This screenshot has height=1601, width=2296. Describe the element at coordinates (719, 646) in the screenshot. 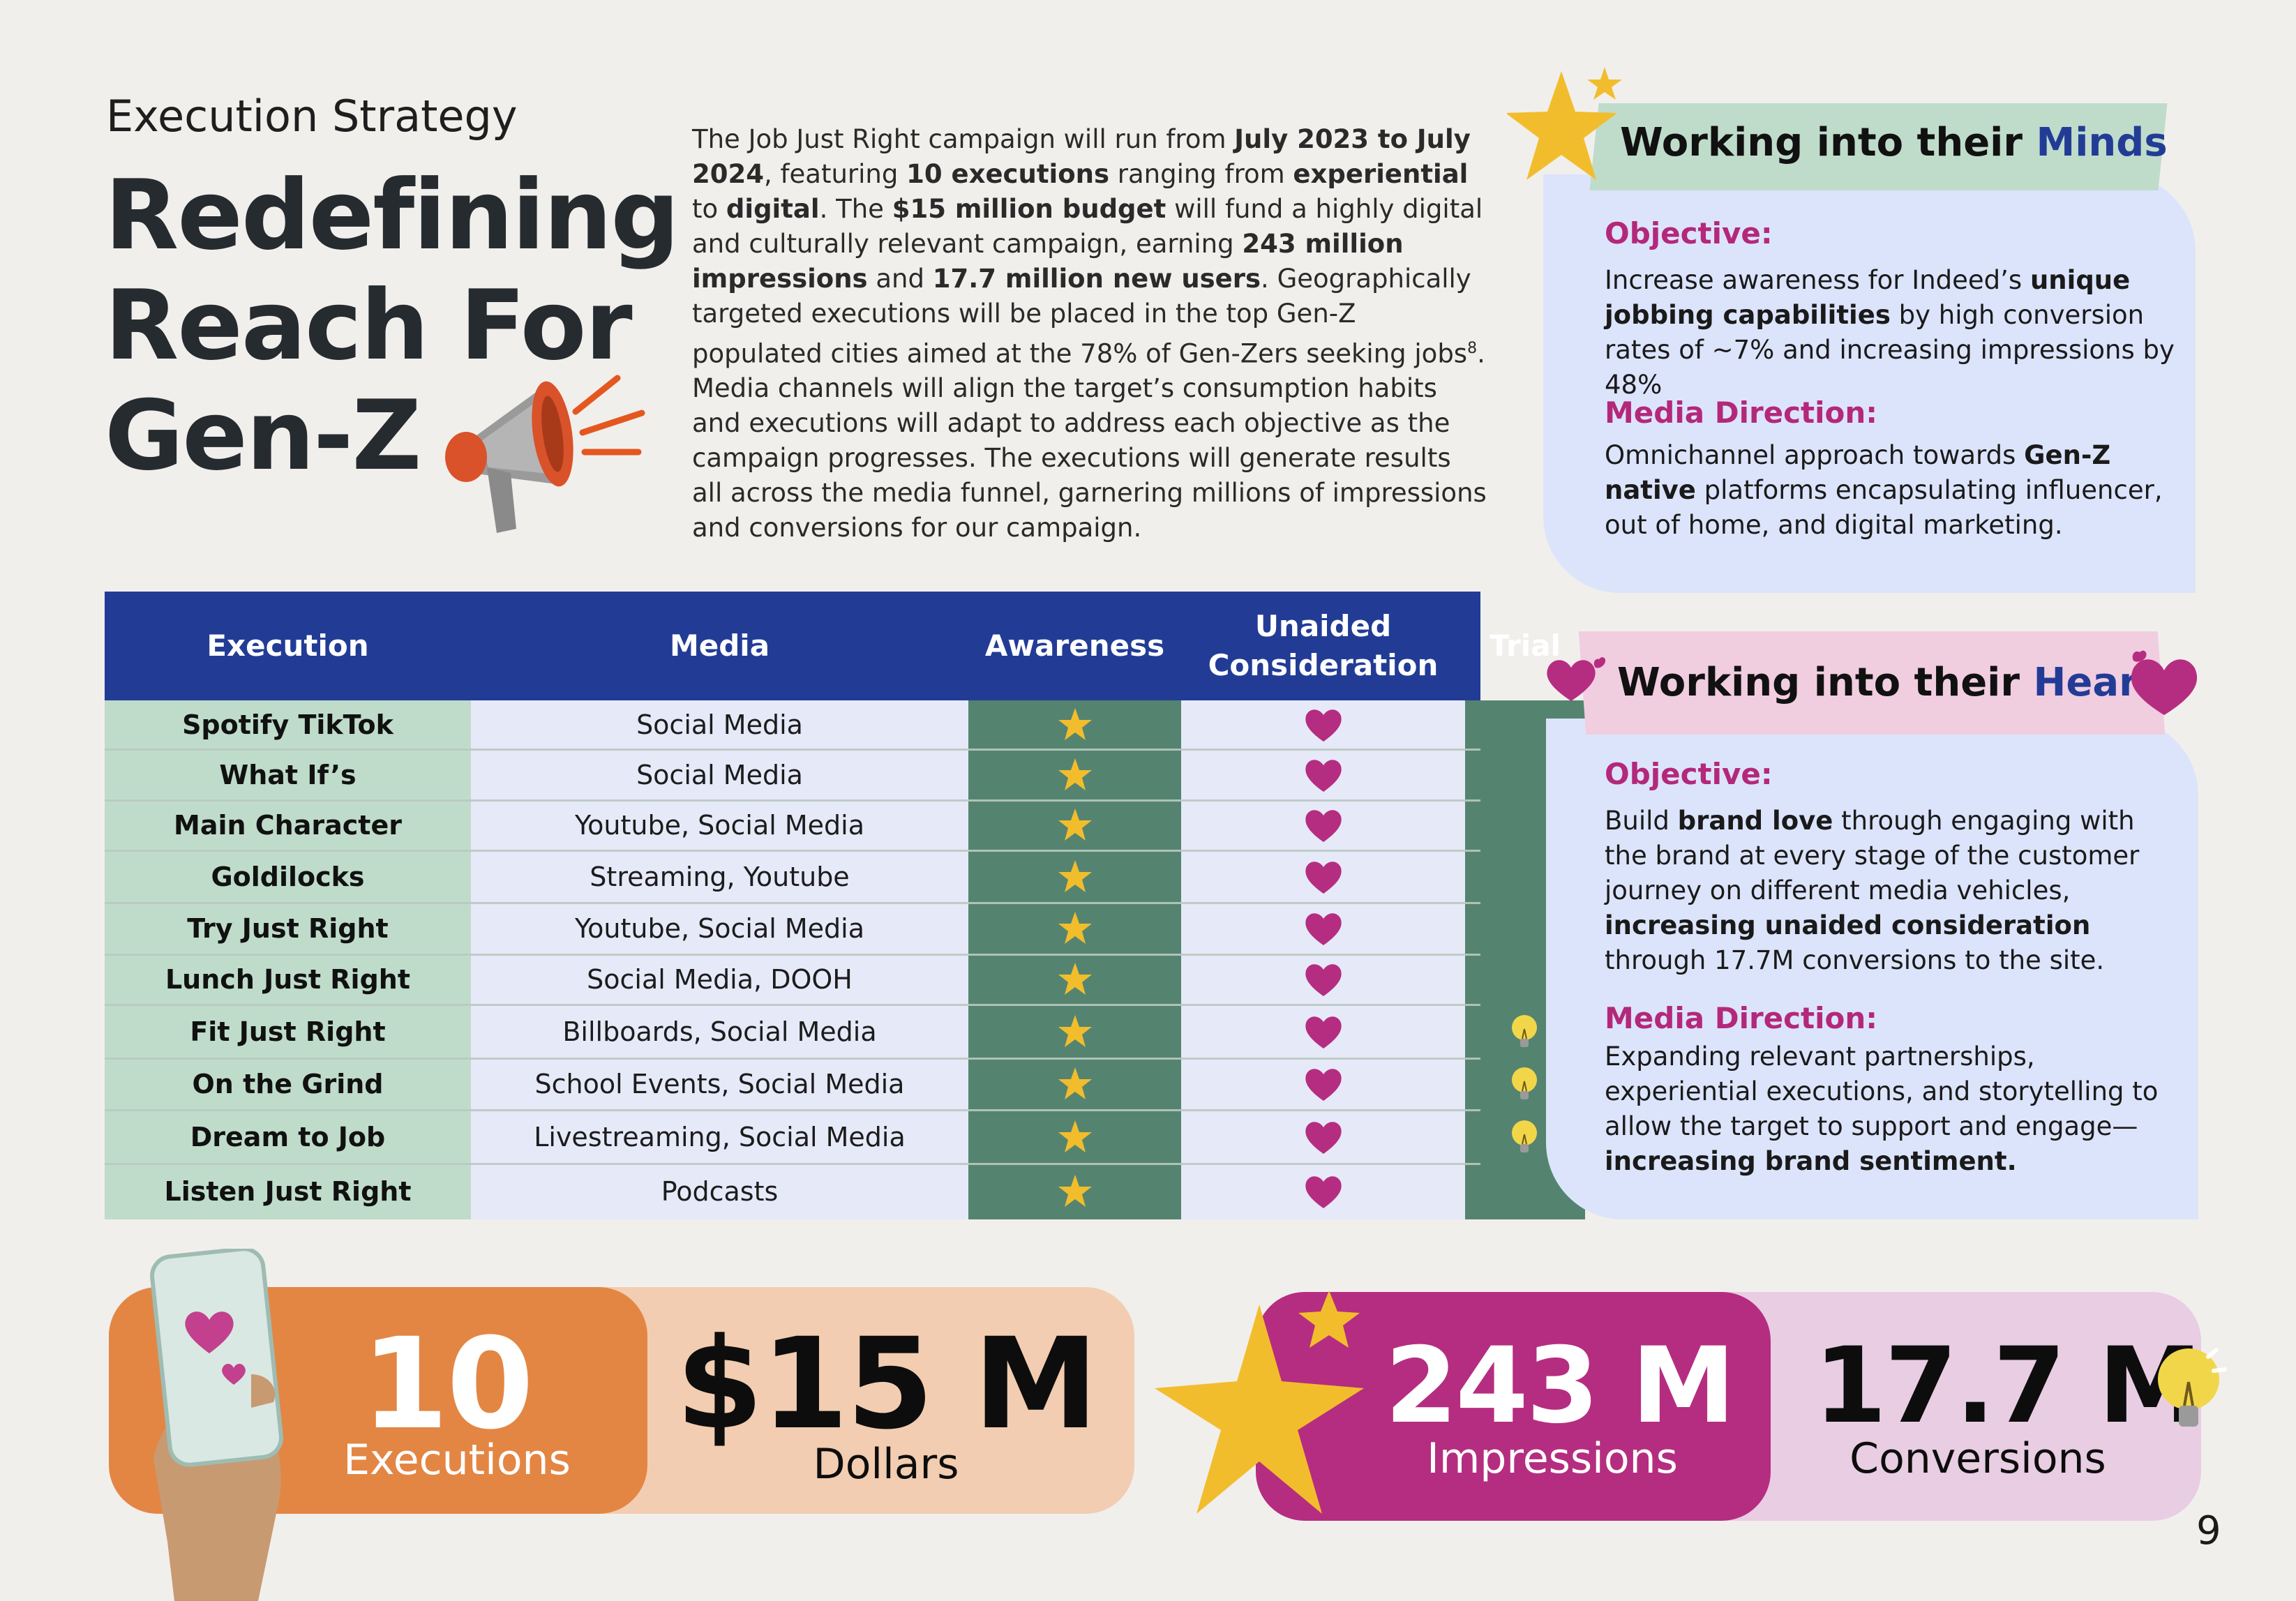

I see `header-media: Media` at that location.